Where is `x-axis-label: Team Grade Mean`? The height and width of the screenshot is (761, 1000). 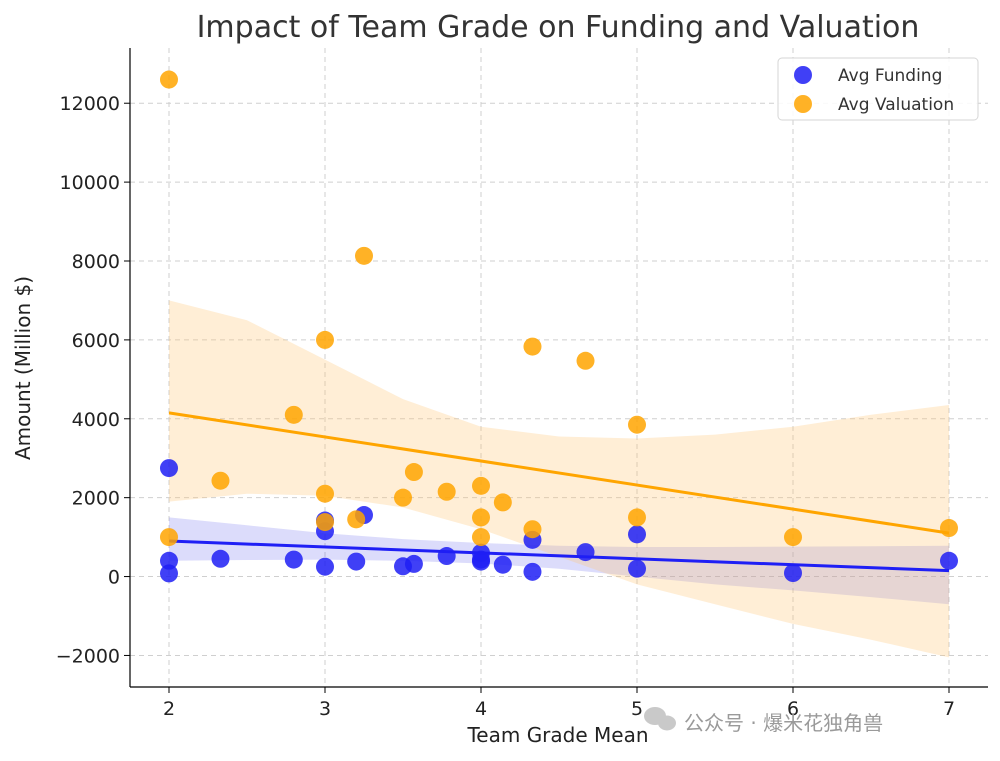 x-axis-label: Team Grade Mean is located at coordinates (557, 735).